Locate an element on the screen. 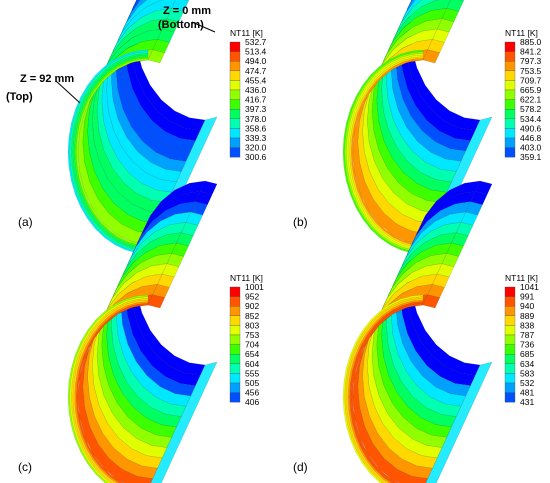 This screenshot has height=483, width=550. legend-value: 446.8 is located at coordinates (531, 138).